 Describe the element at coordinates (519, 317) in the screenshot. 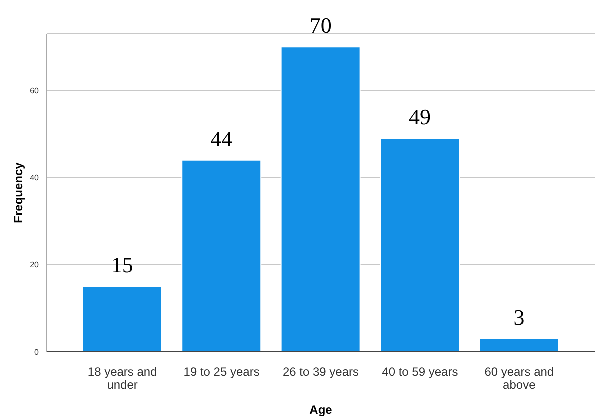

I see `data-label: 3` at that location.